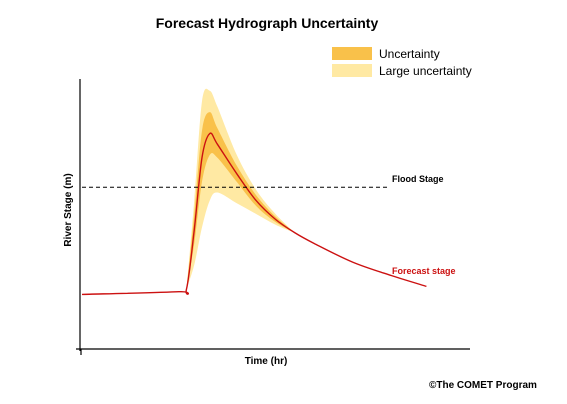  I want to click on flood-stage-label: Flood Stage, so click(418, 179).